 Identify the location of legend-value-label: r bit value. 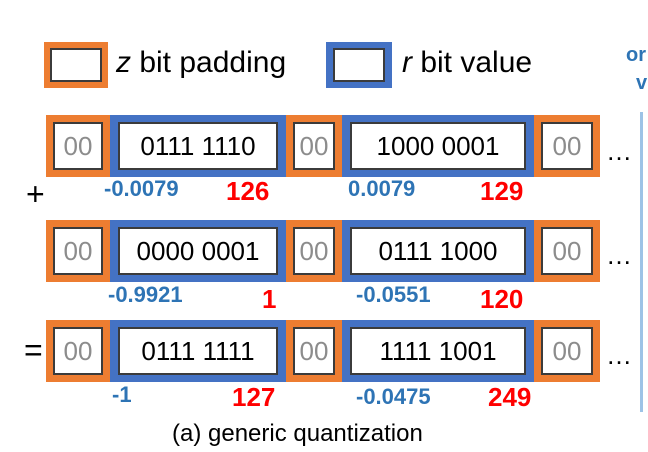
(467, 62).